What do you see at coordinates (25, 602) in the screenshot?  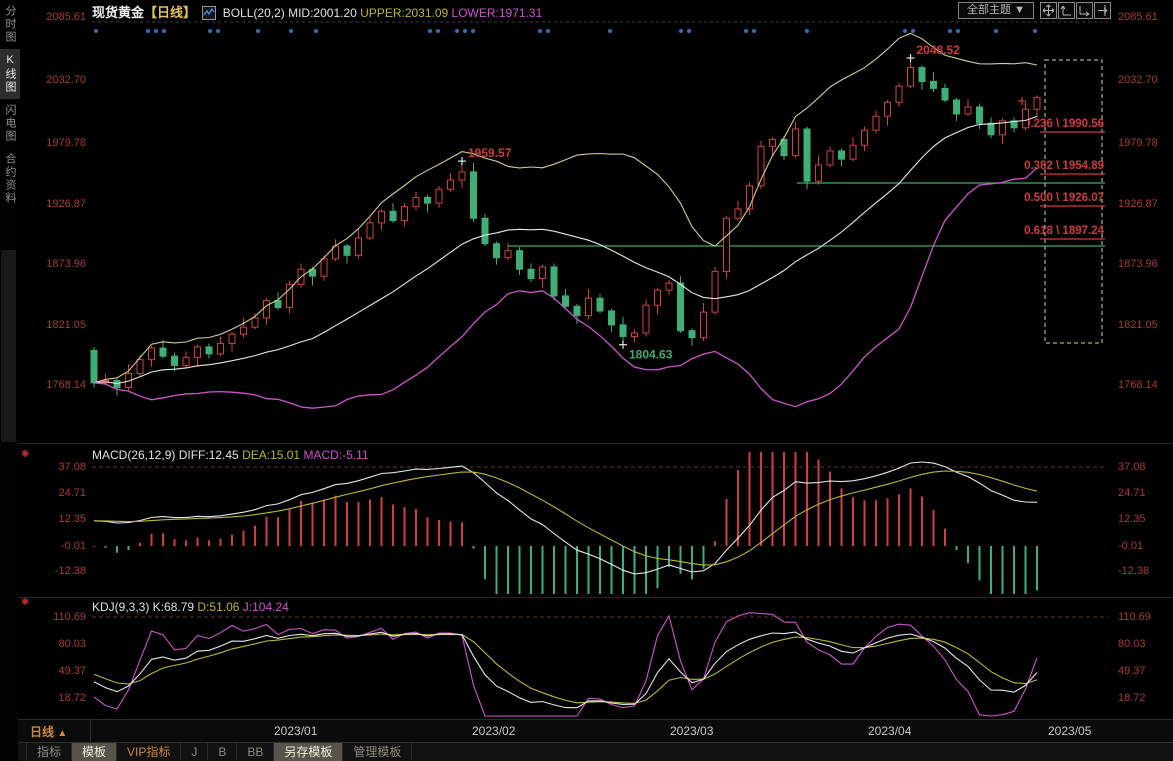 I see `kdj-pane-marker-icon: ✱` at bounding box center [25, 602].